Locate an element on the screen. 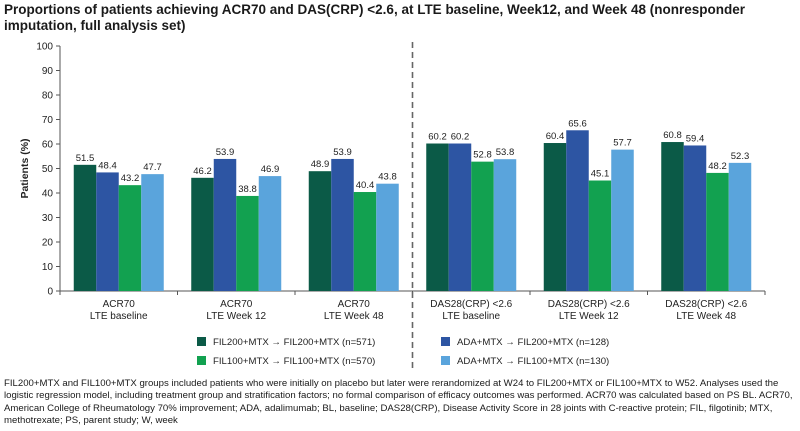 The width and height of the screenshot is (800, 431). bar-value-label: 43.2 is located at coordinates (130, 178).